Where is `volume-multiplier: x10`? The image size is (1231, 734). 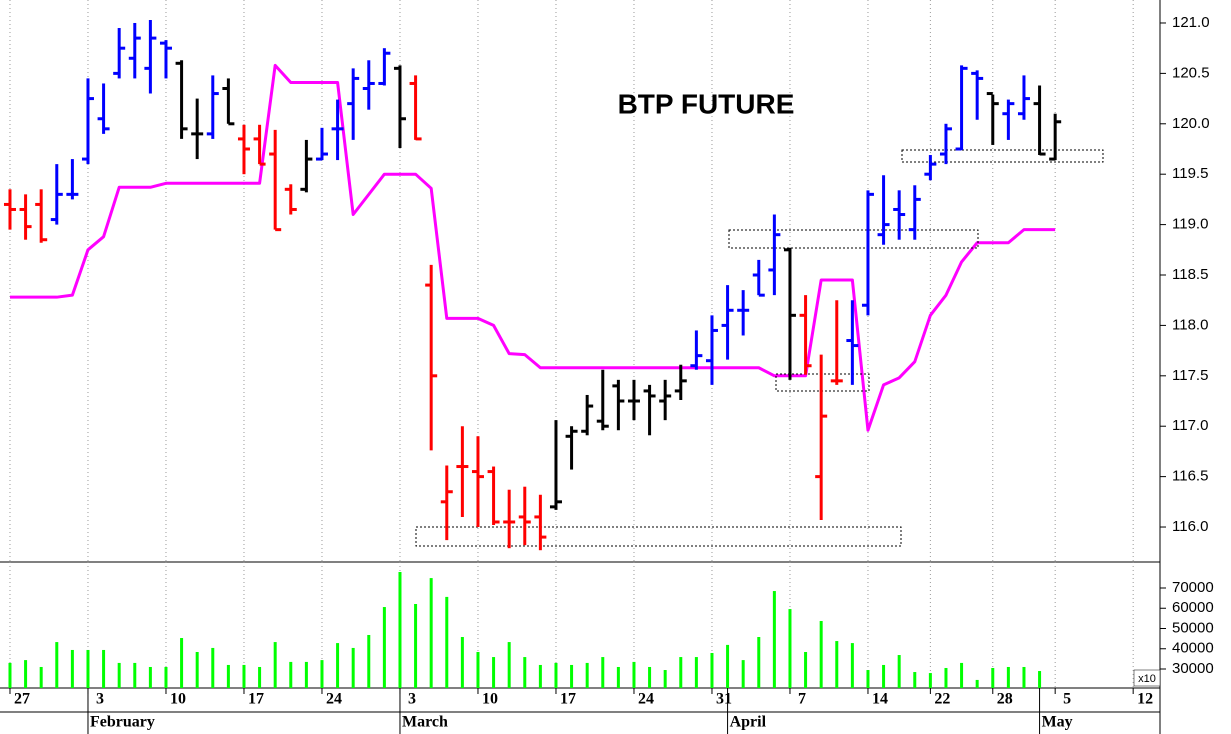 volume-multiplier: x10 is located at coordinates (1147, 679).